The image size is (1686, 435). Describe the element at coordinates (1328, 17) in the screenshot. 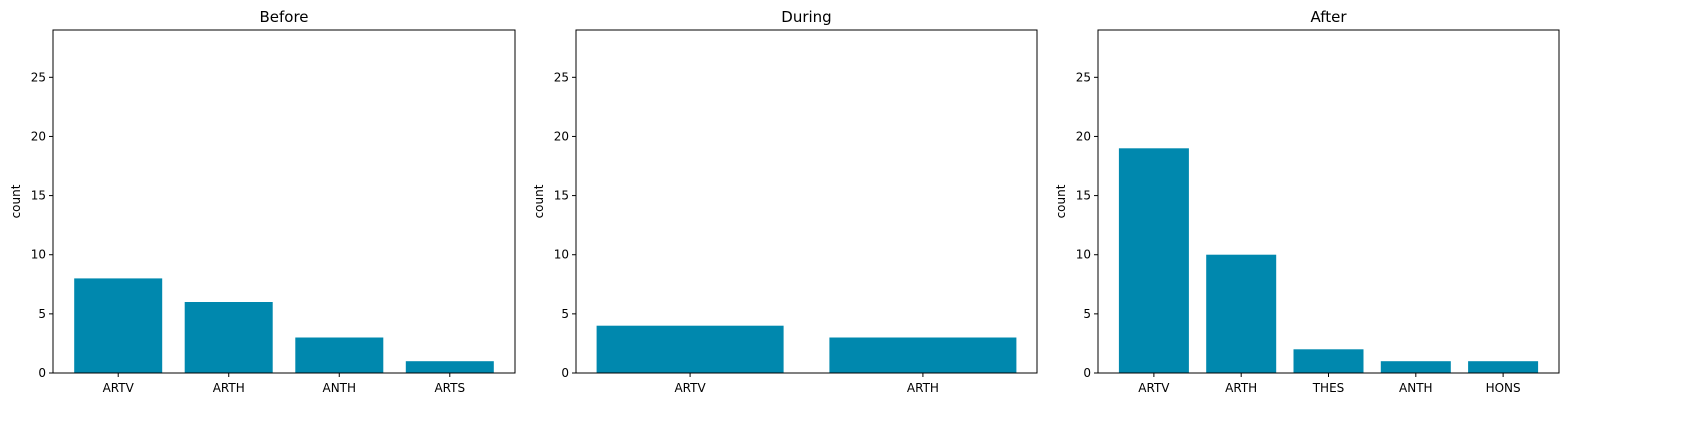

I see `subplot-title: After` at that location.